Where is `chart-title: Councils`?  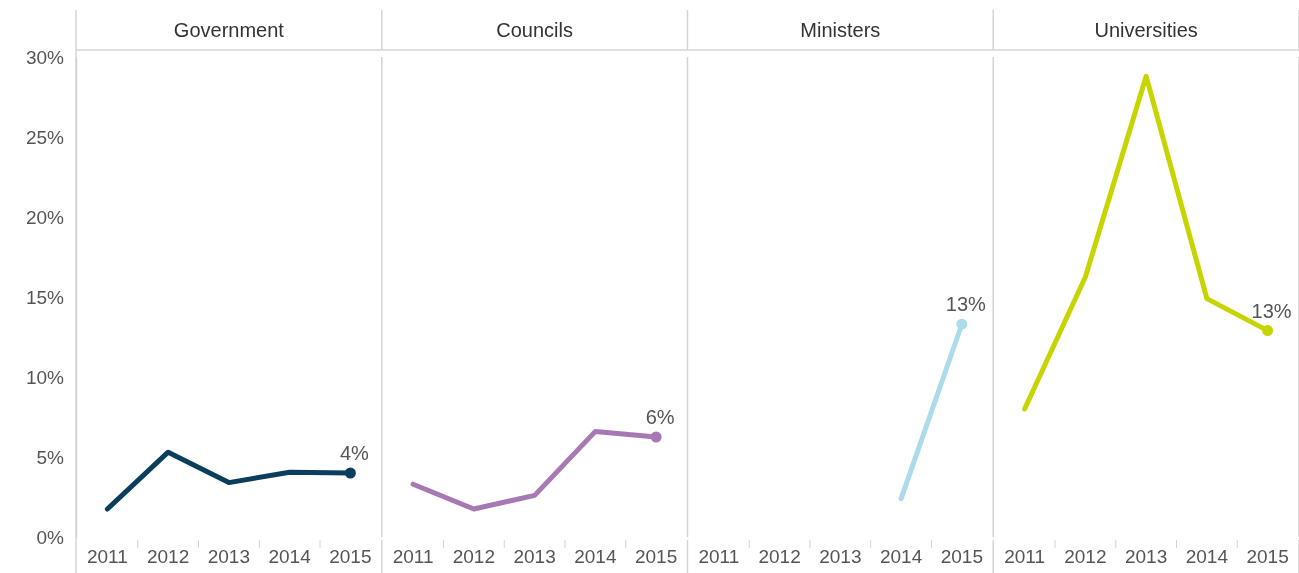
chart-title: Councils is located at coordinates (534, 30).